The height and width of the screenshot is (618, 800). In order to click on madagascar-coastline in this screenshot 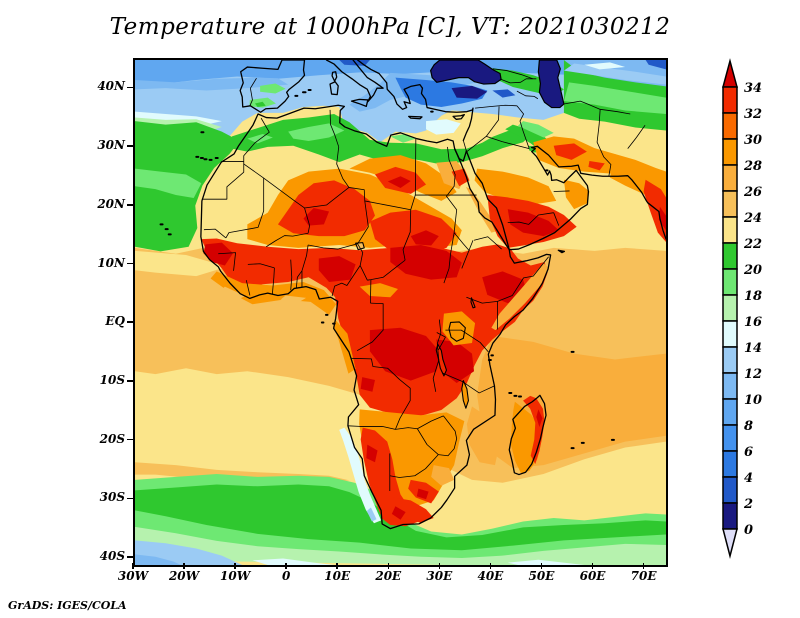, I will do `click(527, 434)`.